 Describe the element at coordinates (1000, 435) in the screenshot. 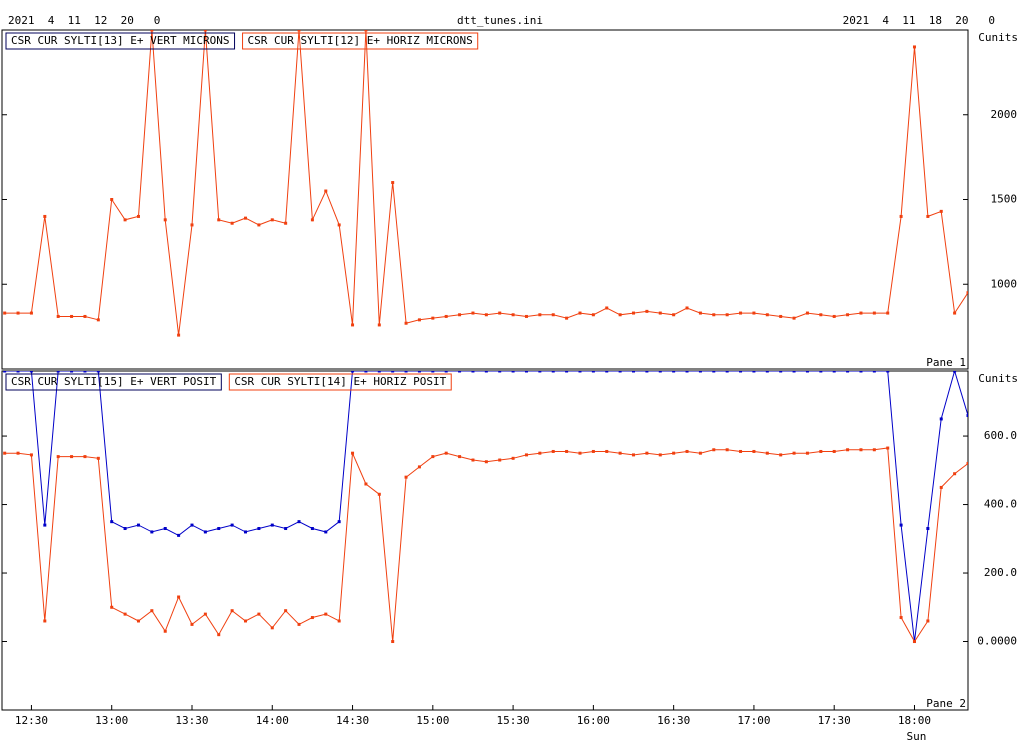

I see `y-tick-label: 600.0` at that location.